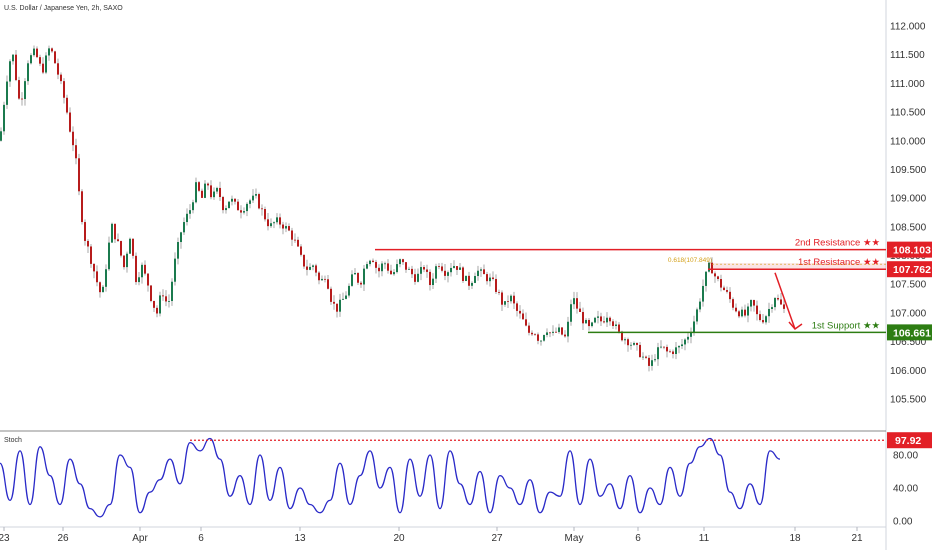 Image resolution: width=932 pixels, height=555 pixels. What do you see at coordinates (908, 170) in the screenshot?
I see `price-tick-label: 109.500` at bounding box center [908, 170].